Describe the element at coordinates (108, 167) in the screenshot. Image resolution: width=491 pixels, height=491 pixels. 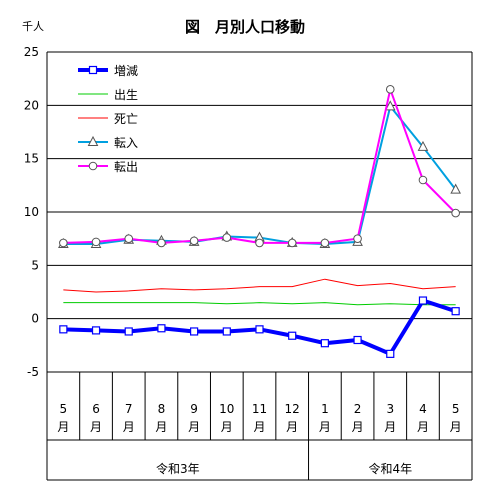
I see `legend-item: 転出` at that location.